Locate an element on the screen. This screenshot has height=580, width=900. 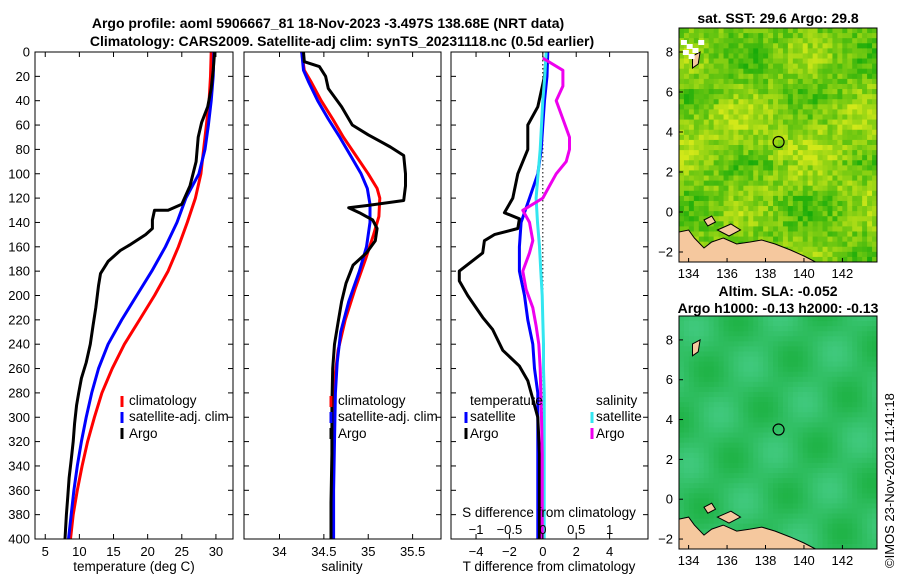
copyright-stamp: ©IMOS 23-Nov-2023 11:41:18 is located at coordinates (889, 480).